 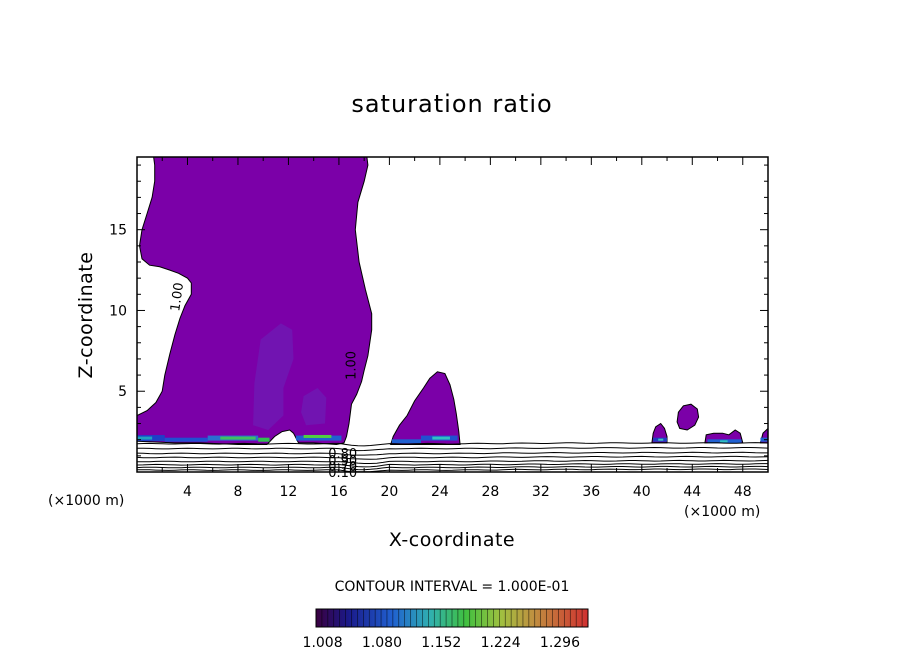 I want to click on chart-title: saturation ratio, so click(x=451, y=104).